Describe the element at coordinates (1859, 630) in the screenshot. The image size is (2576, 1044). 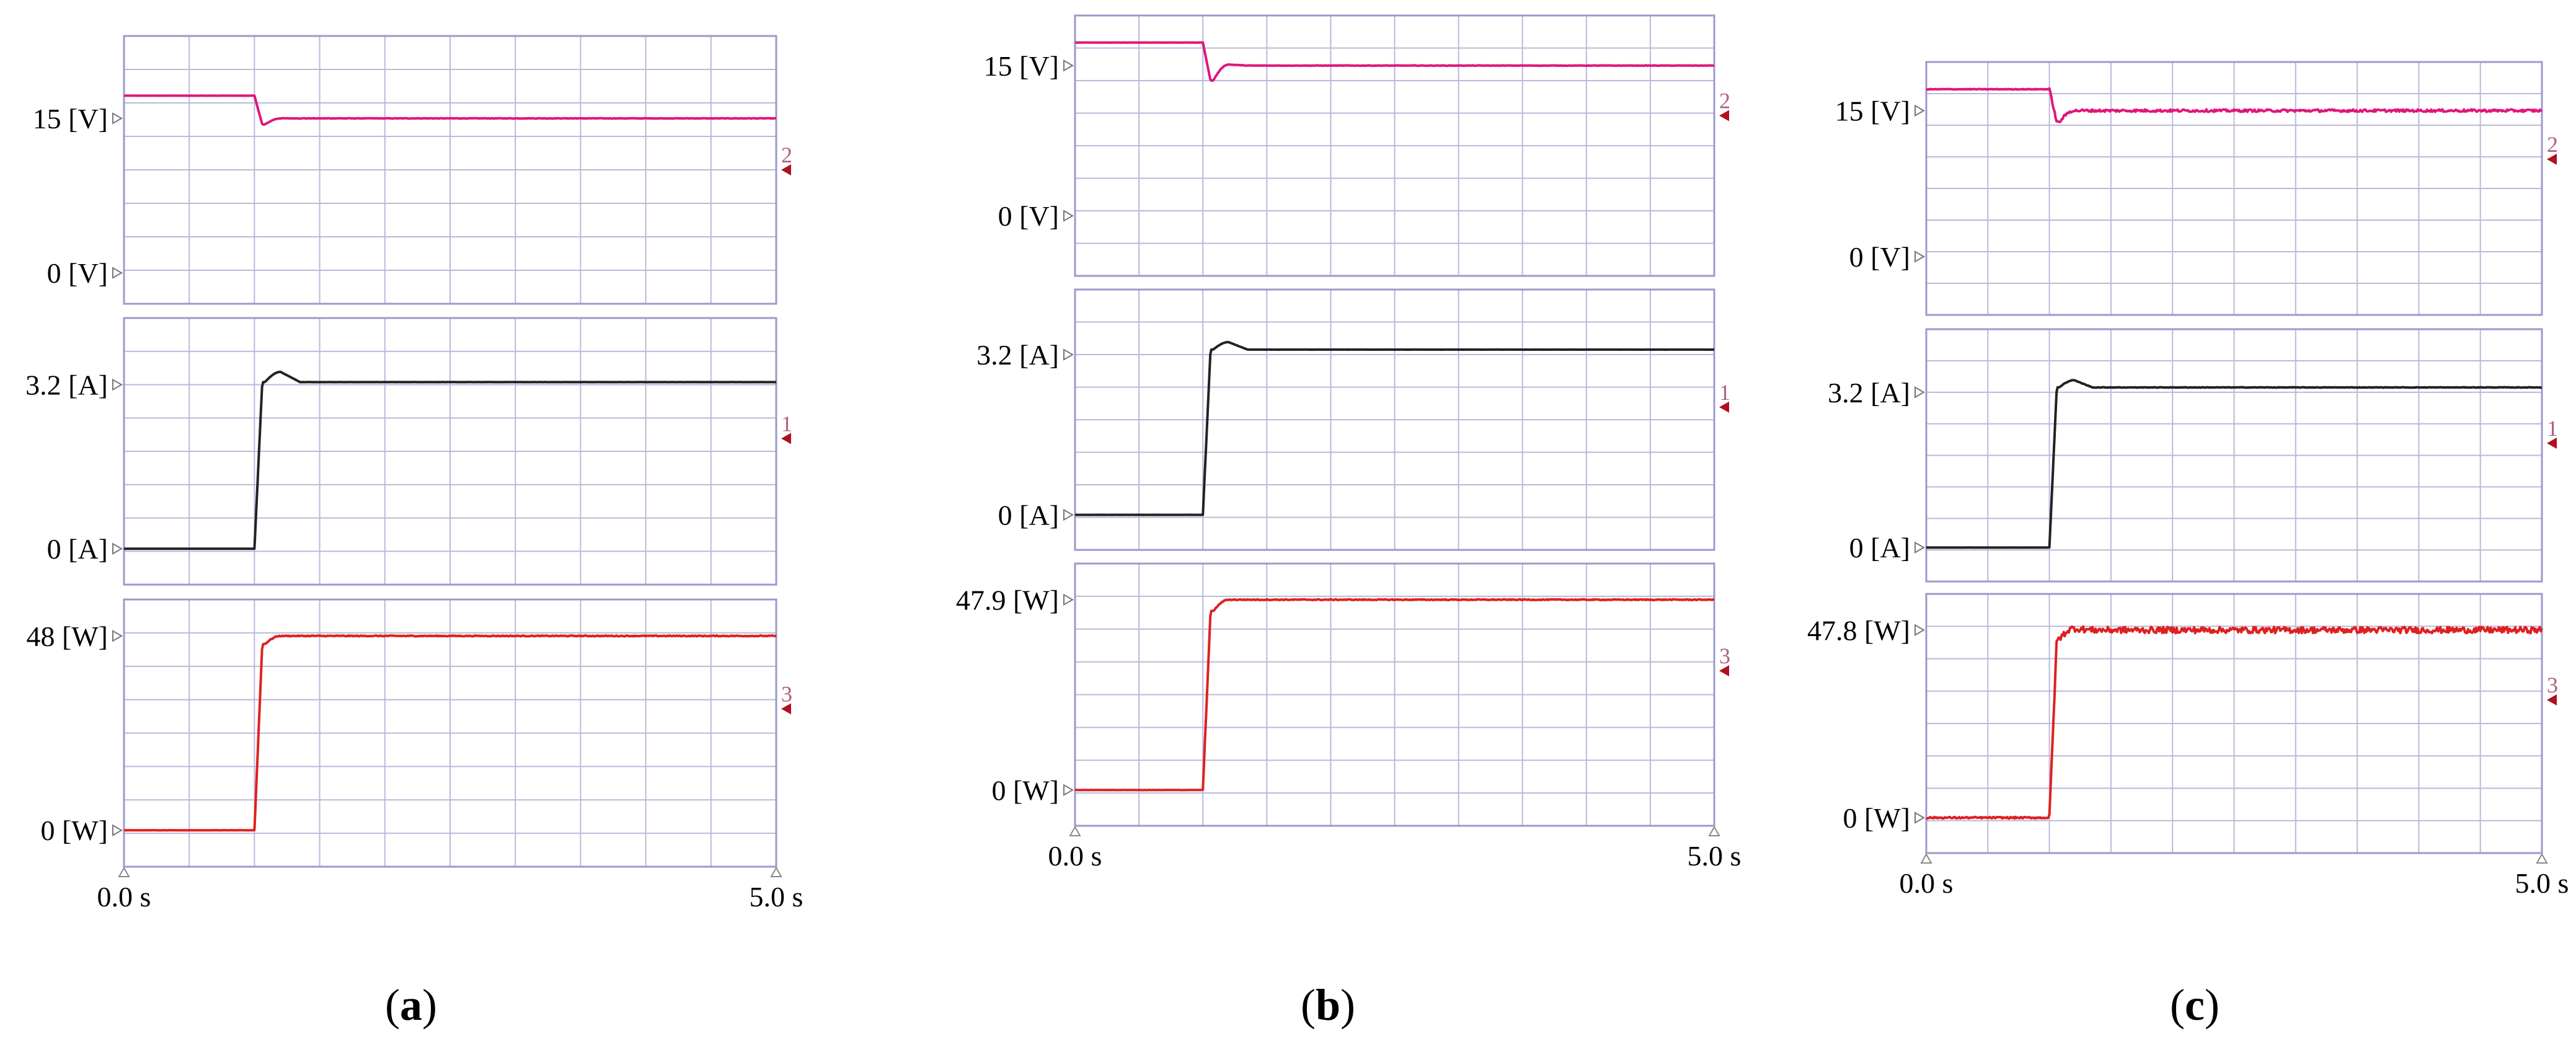
I see `y-tick-label: 47.8 [W]` at that location.